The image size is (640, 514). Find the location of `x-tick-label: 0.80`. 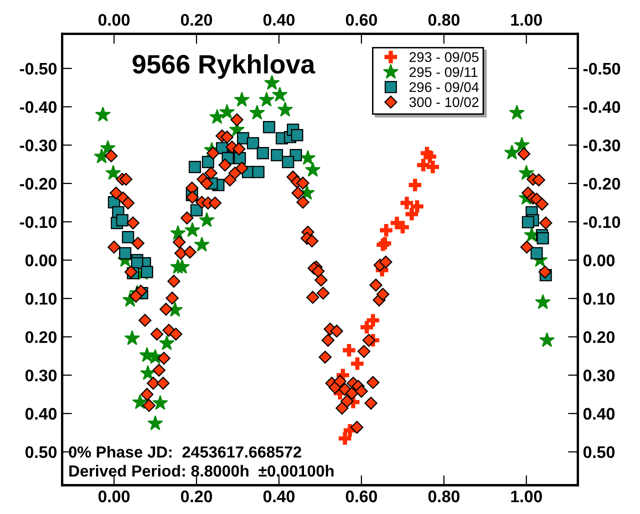

x-tick-label: 0.80 is located at coordinates (444, 496).